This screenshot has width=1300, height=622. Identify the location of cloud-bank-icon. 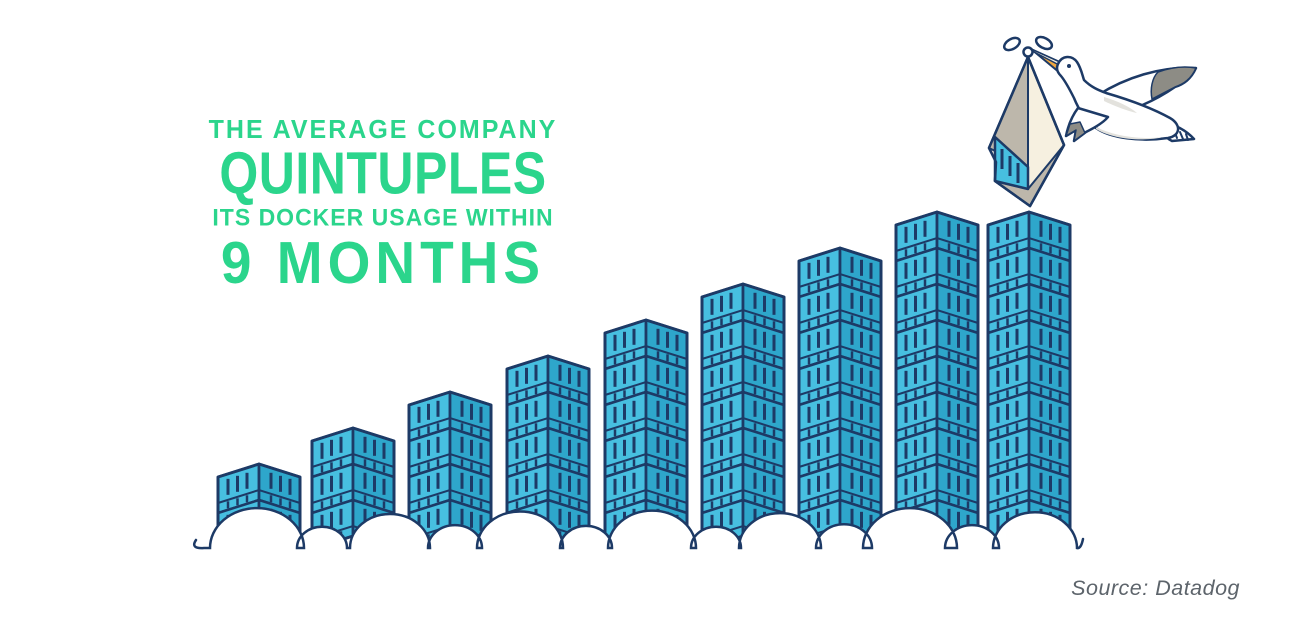
(639, 534).